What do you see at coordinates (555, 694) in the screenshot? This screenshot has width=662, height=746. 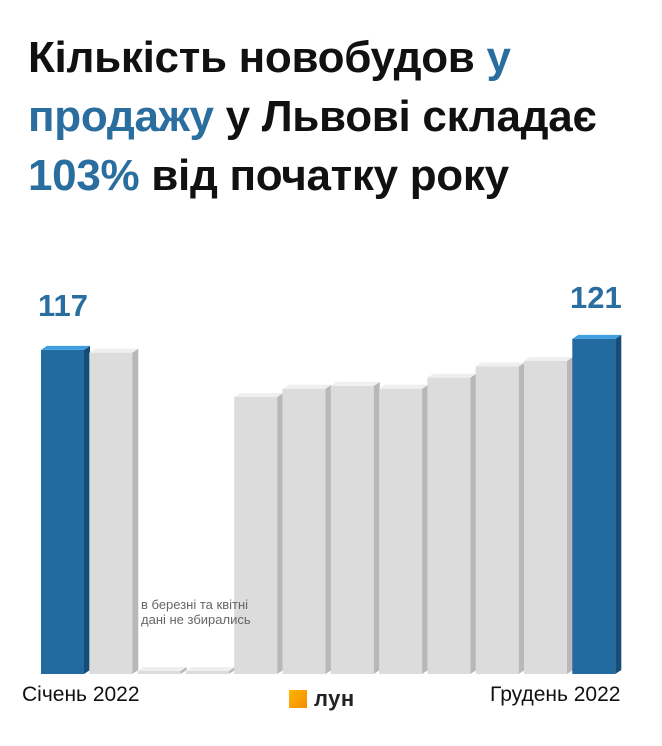 I see `x-axis-end-label: Грудень 2022` at bounding box center [555, 694].